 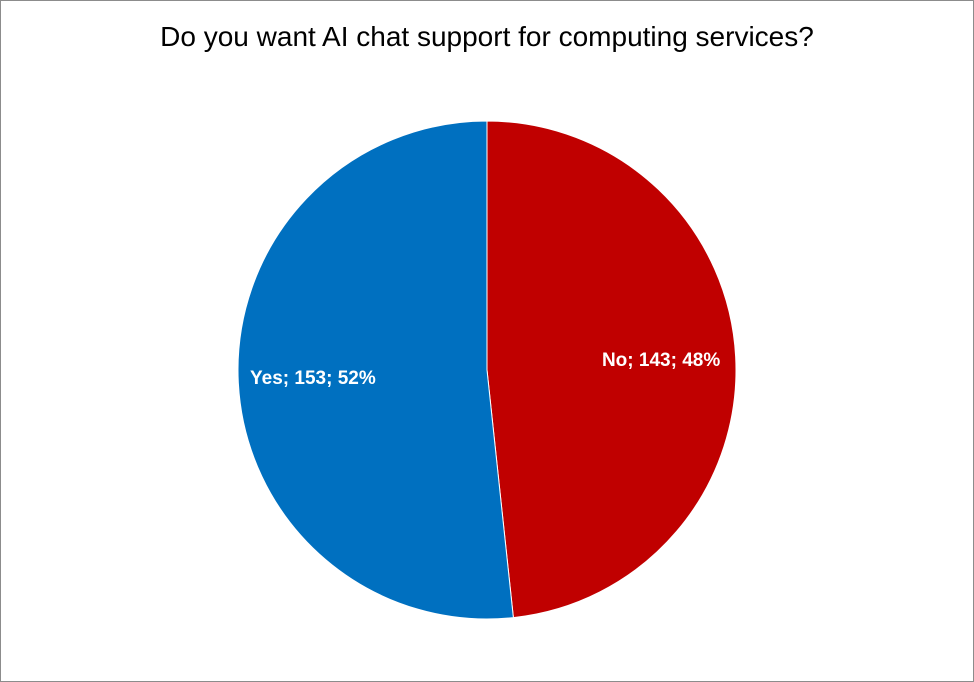 What do you see at coordinates (661, 360) in the screenshot?
I see `data-label-no: No; 143; 48%` at bounding box center [661, 360].